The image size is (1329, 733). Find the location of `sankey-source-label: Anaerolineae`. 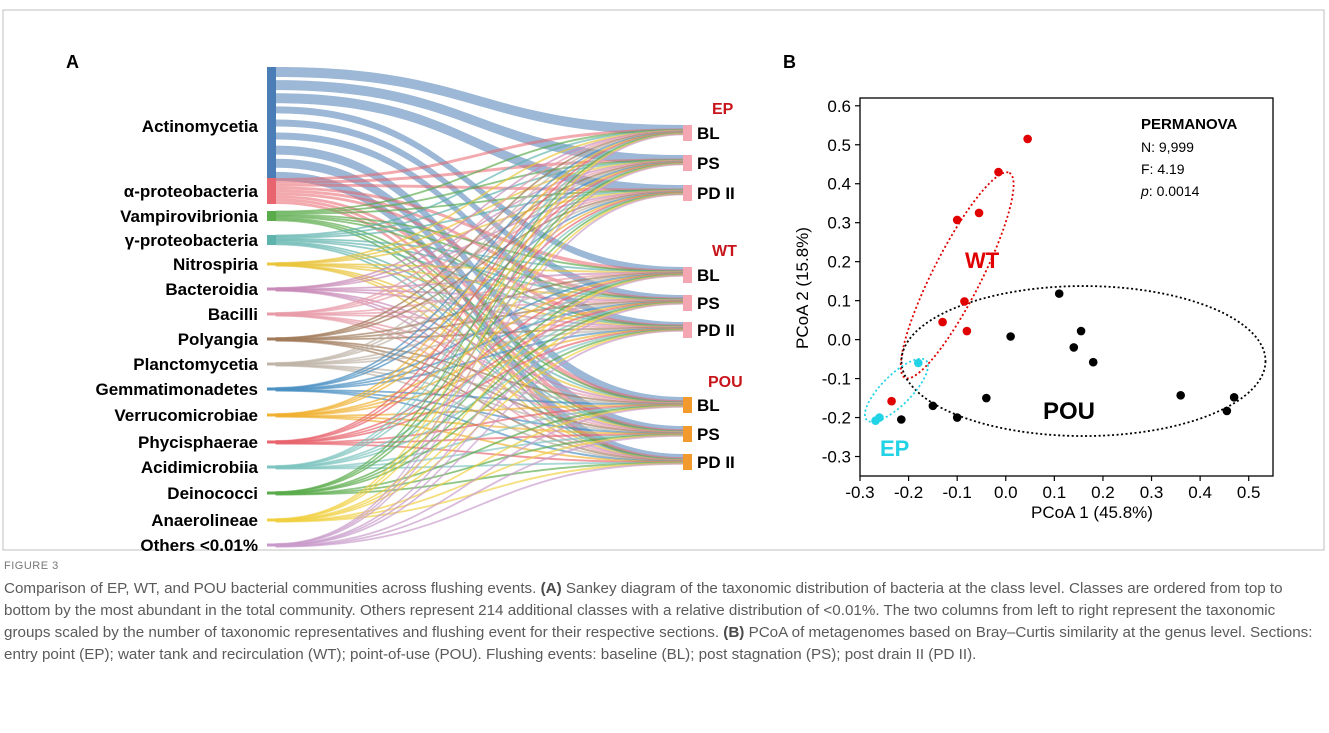

sankey-source-label: Anaerolineae is located at coordinates (204, 520).